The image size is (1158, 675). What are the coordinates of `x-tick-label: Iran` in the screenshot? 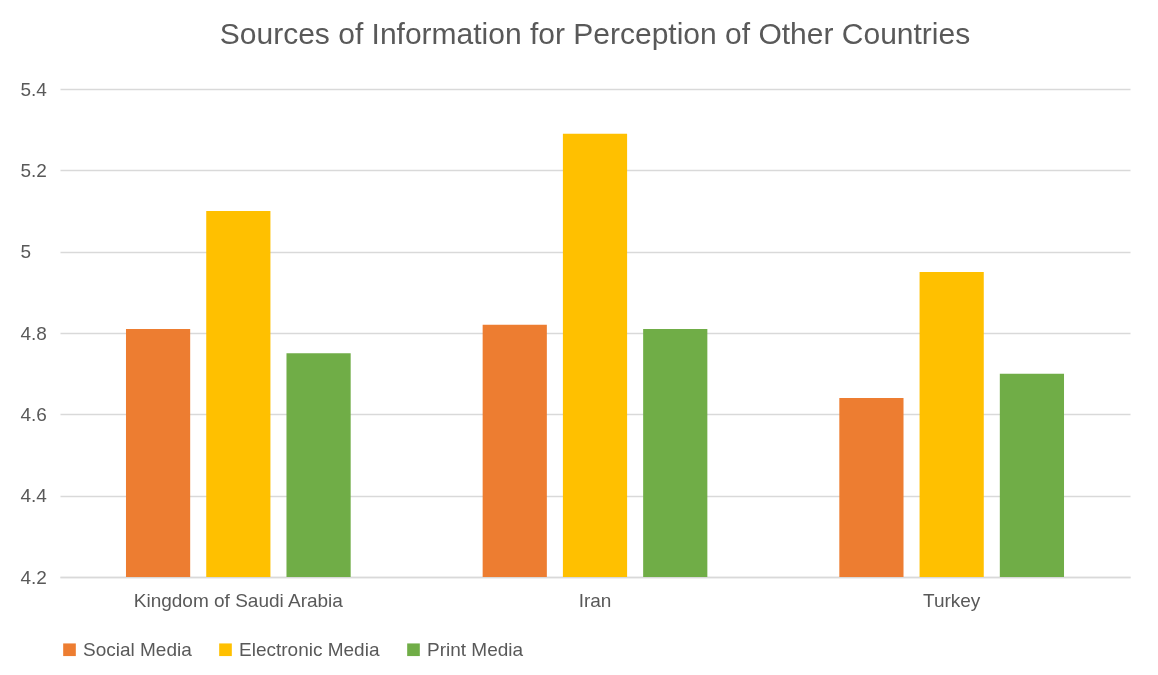 It's located at (595, 600).